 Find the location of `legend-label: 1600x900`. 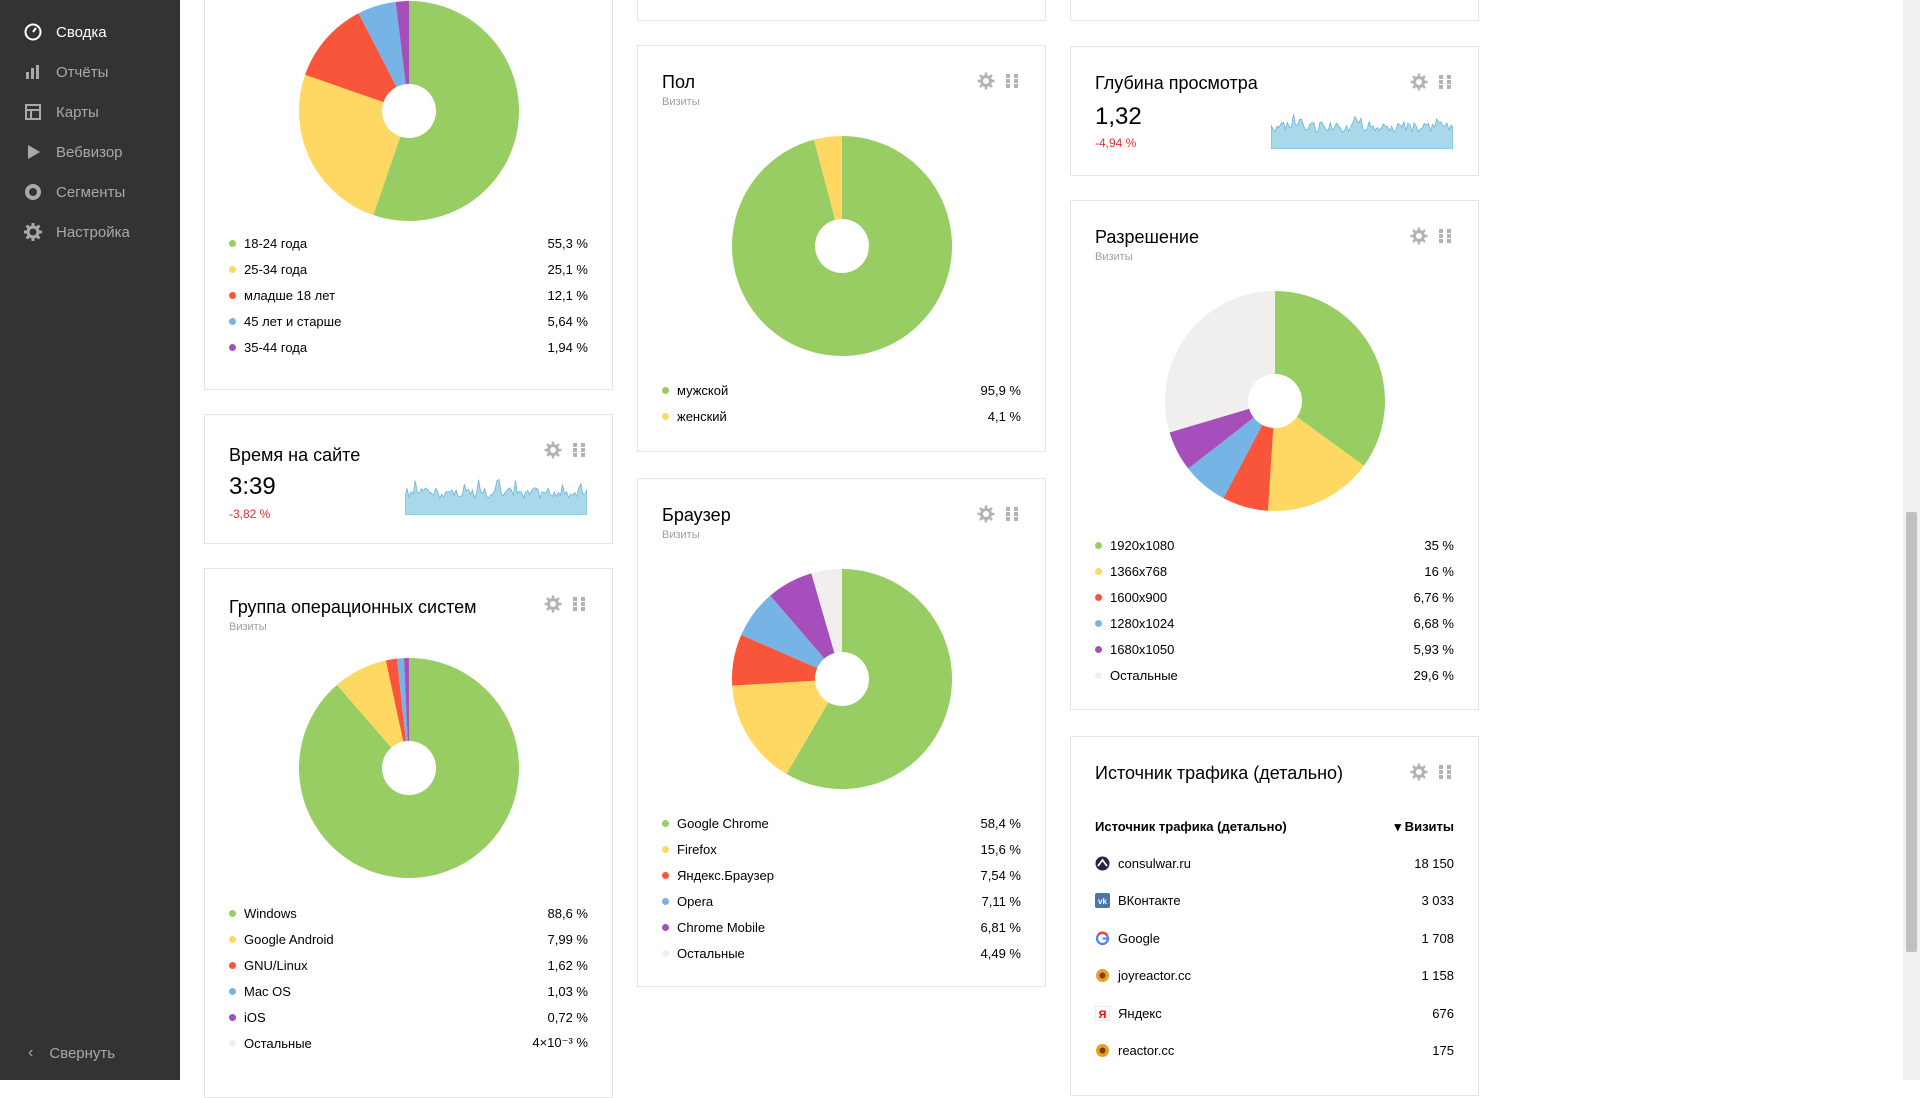

legend-label: 1600x900 is located at coordinates (1262, 597).